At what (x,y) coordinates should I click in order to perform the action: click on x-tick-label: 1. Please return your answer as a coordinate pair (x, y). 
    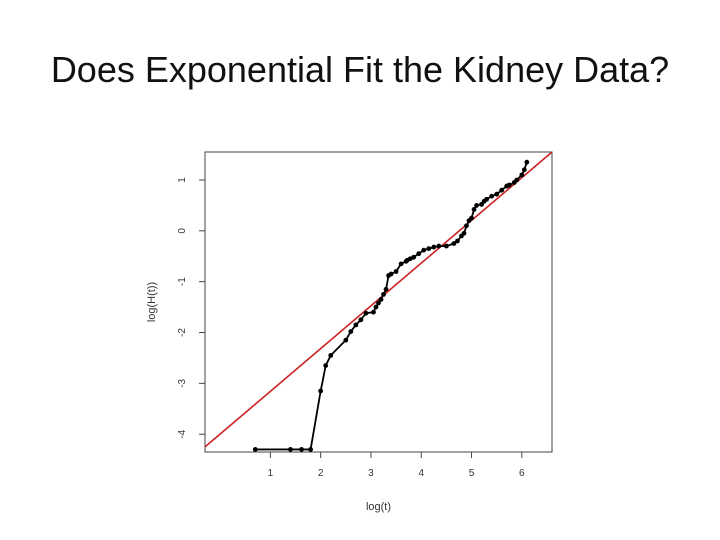
    Looking at the image, I should click on (271, 473).